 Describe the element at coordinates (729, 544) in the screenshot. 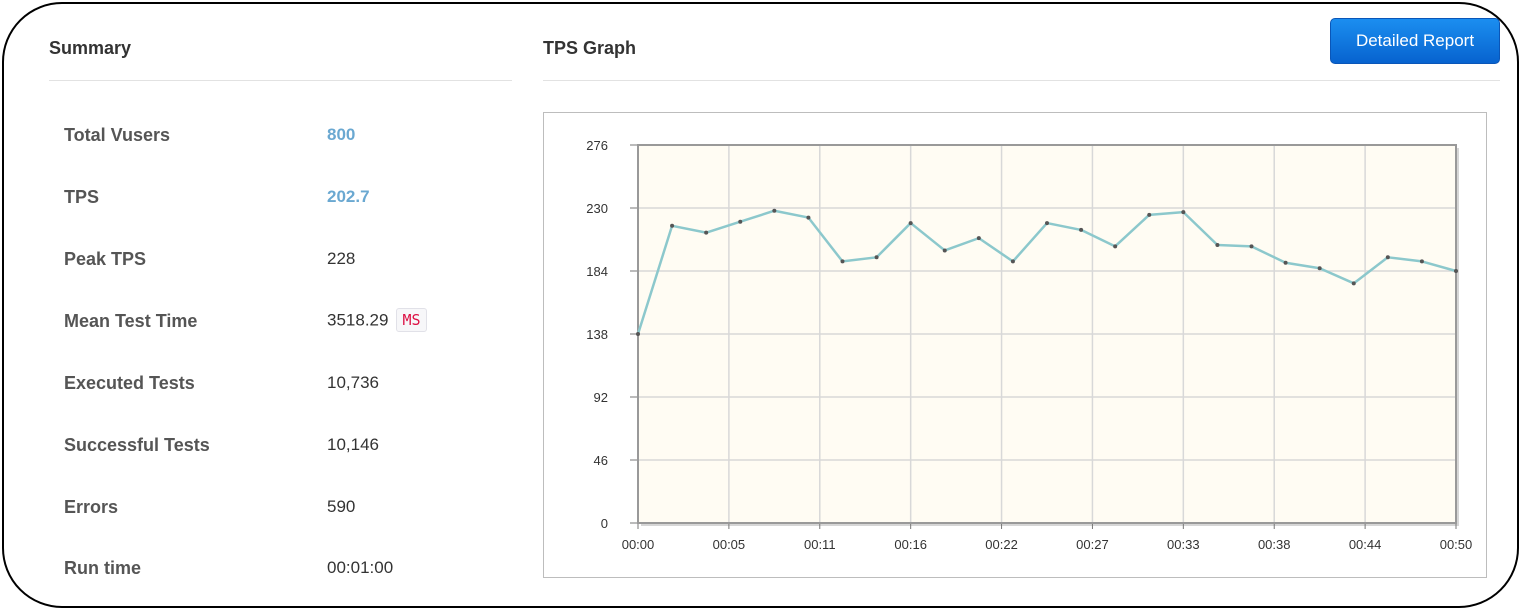

I see `x-tick-label: 00:05` at that location.